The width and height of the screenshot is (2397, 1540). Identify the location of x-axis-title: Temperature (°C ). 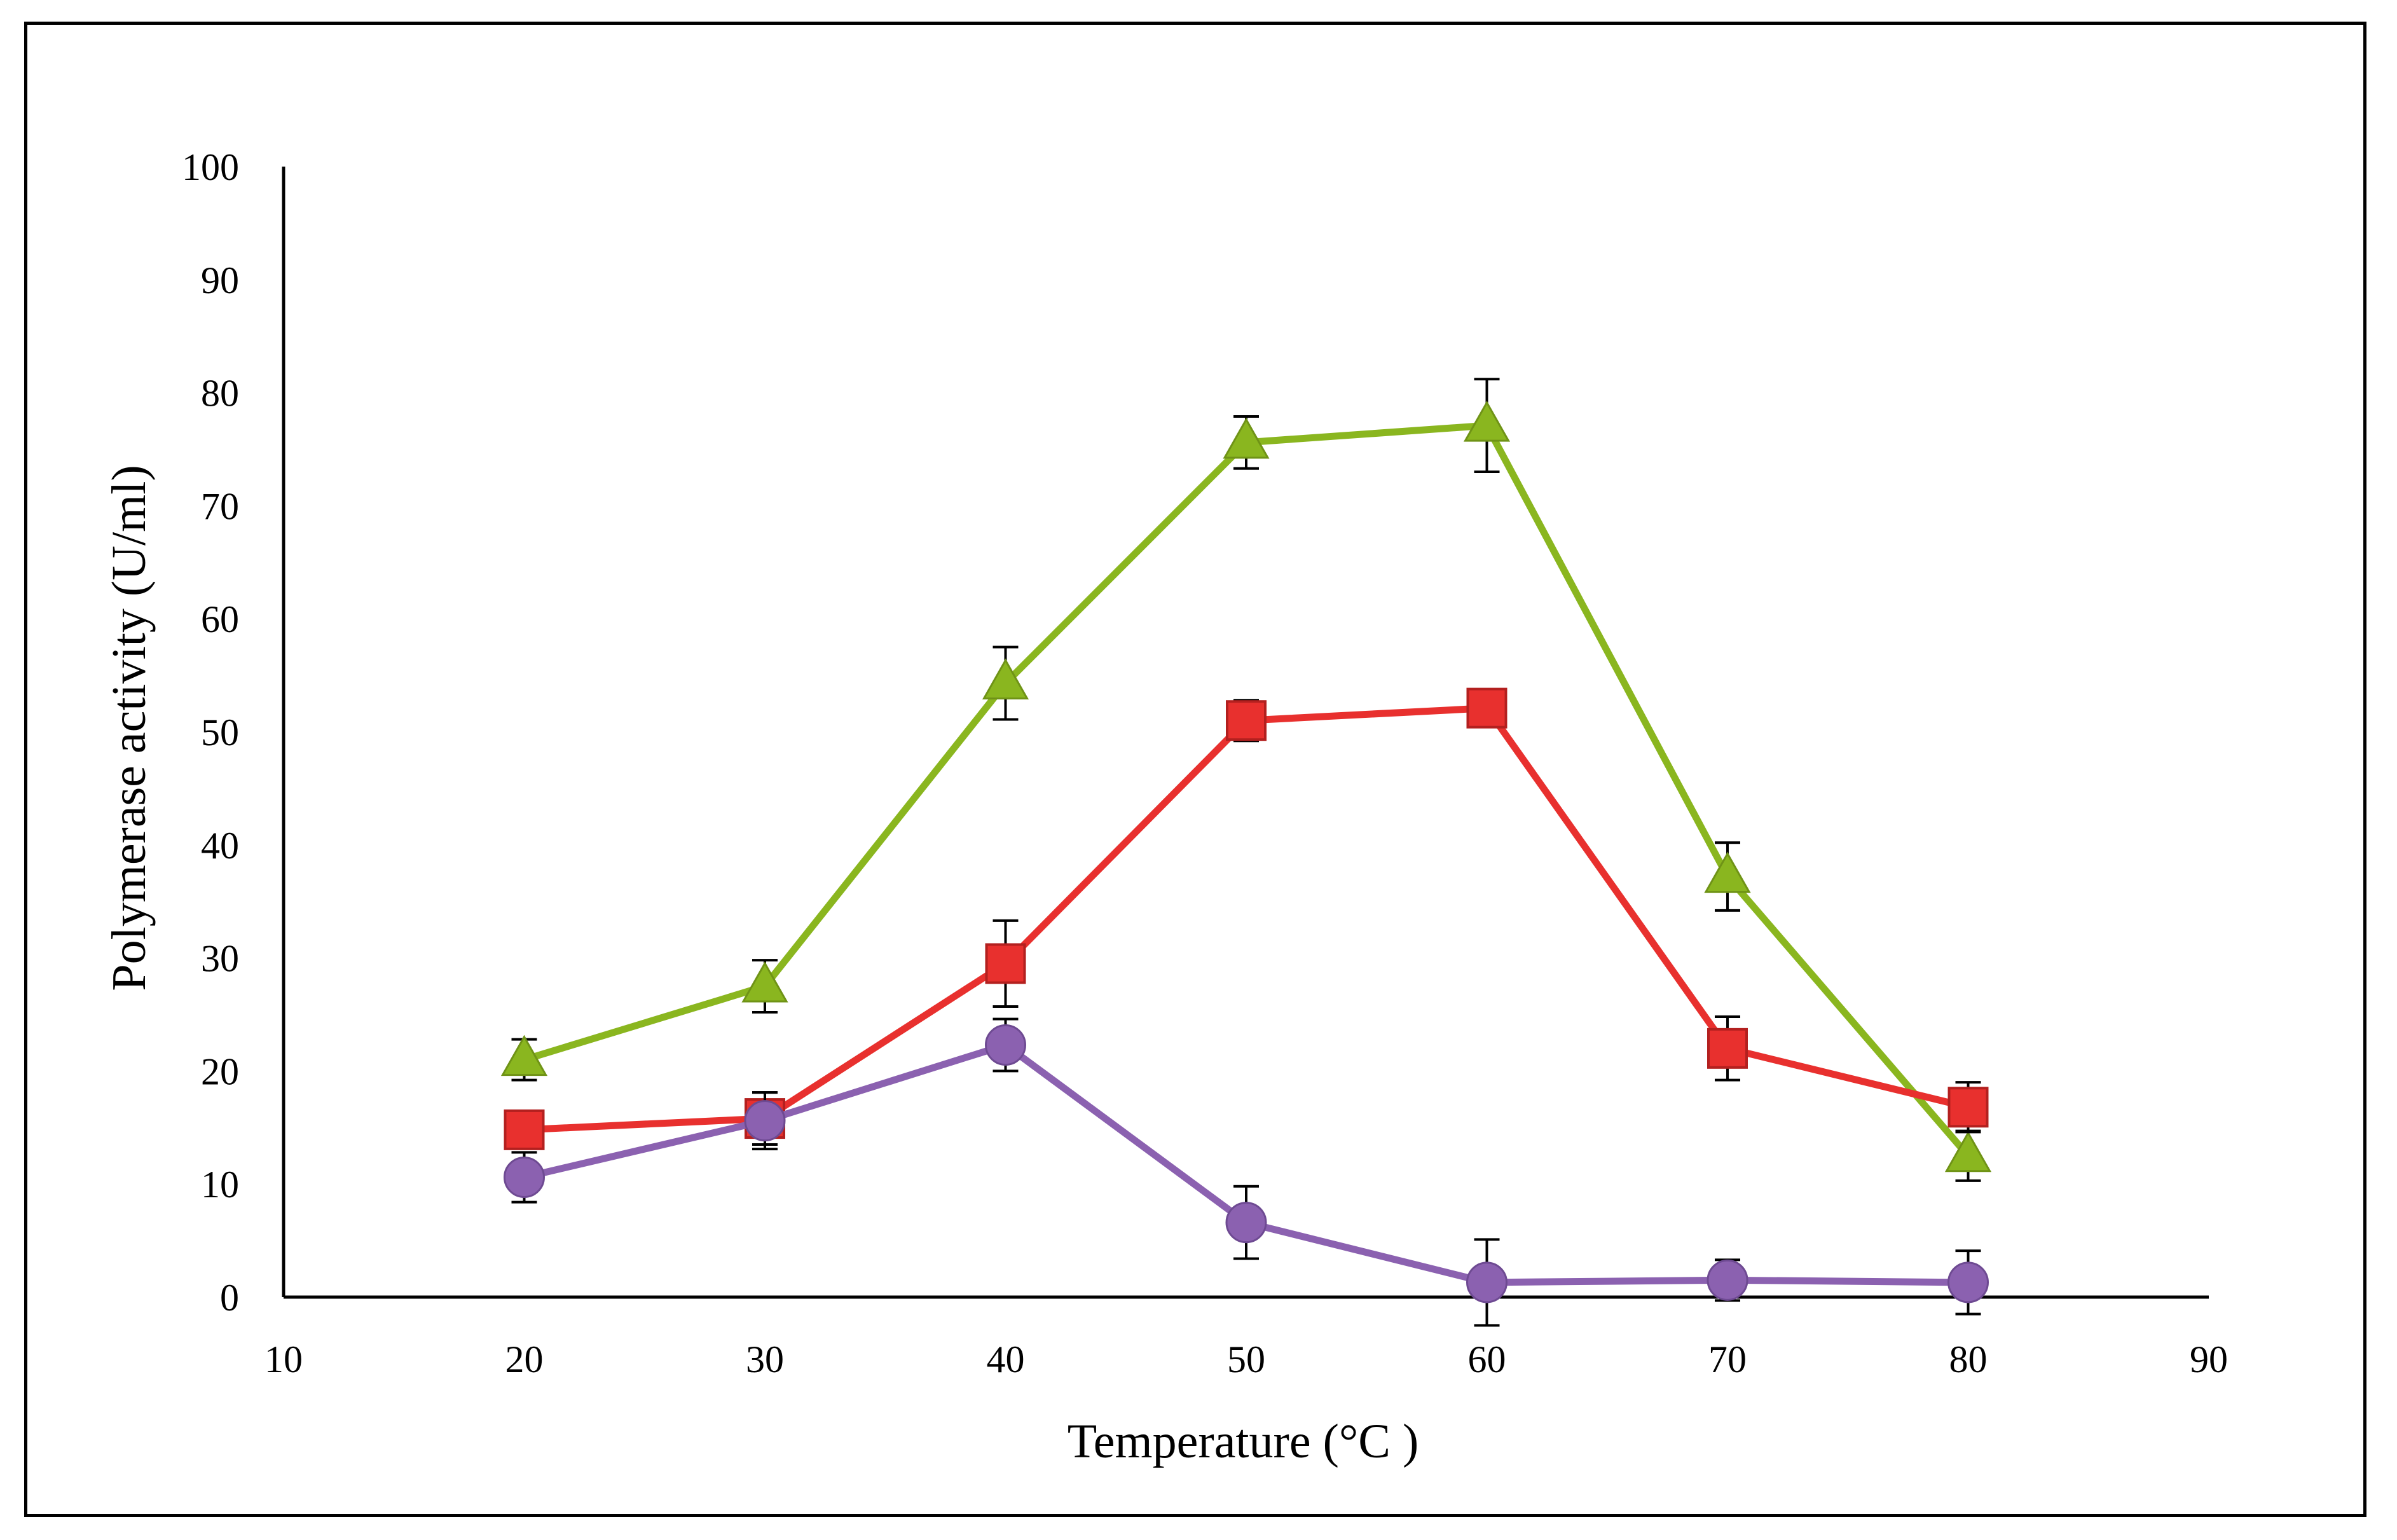
(1244, 1442).